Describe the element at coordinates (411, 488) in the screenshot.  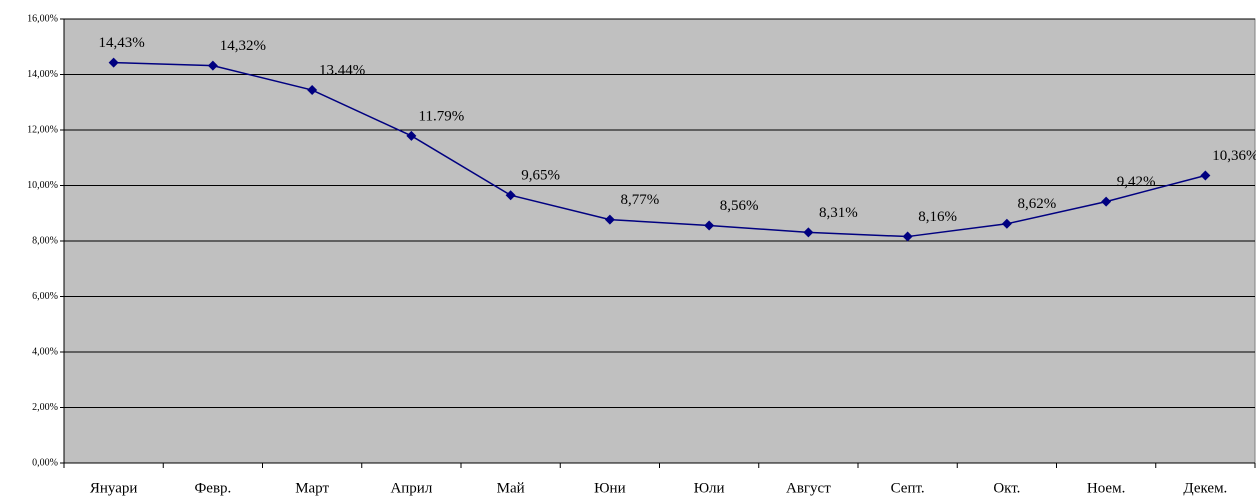
I see `x-tick-label: Април` at that location.